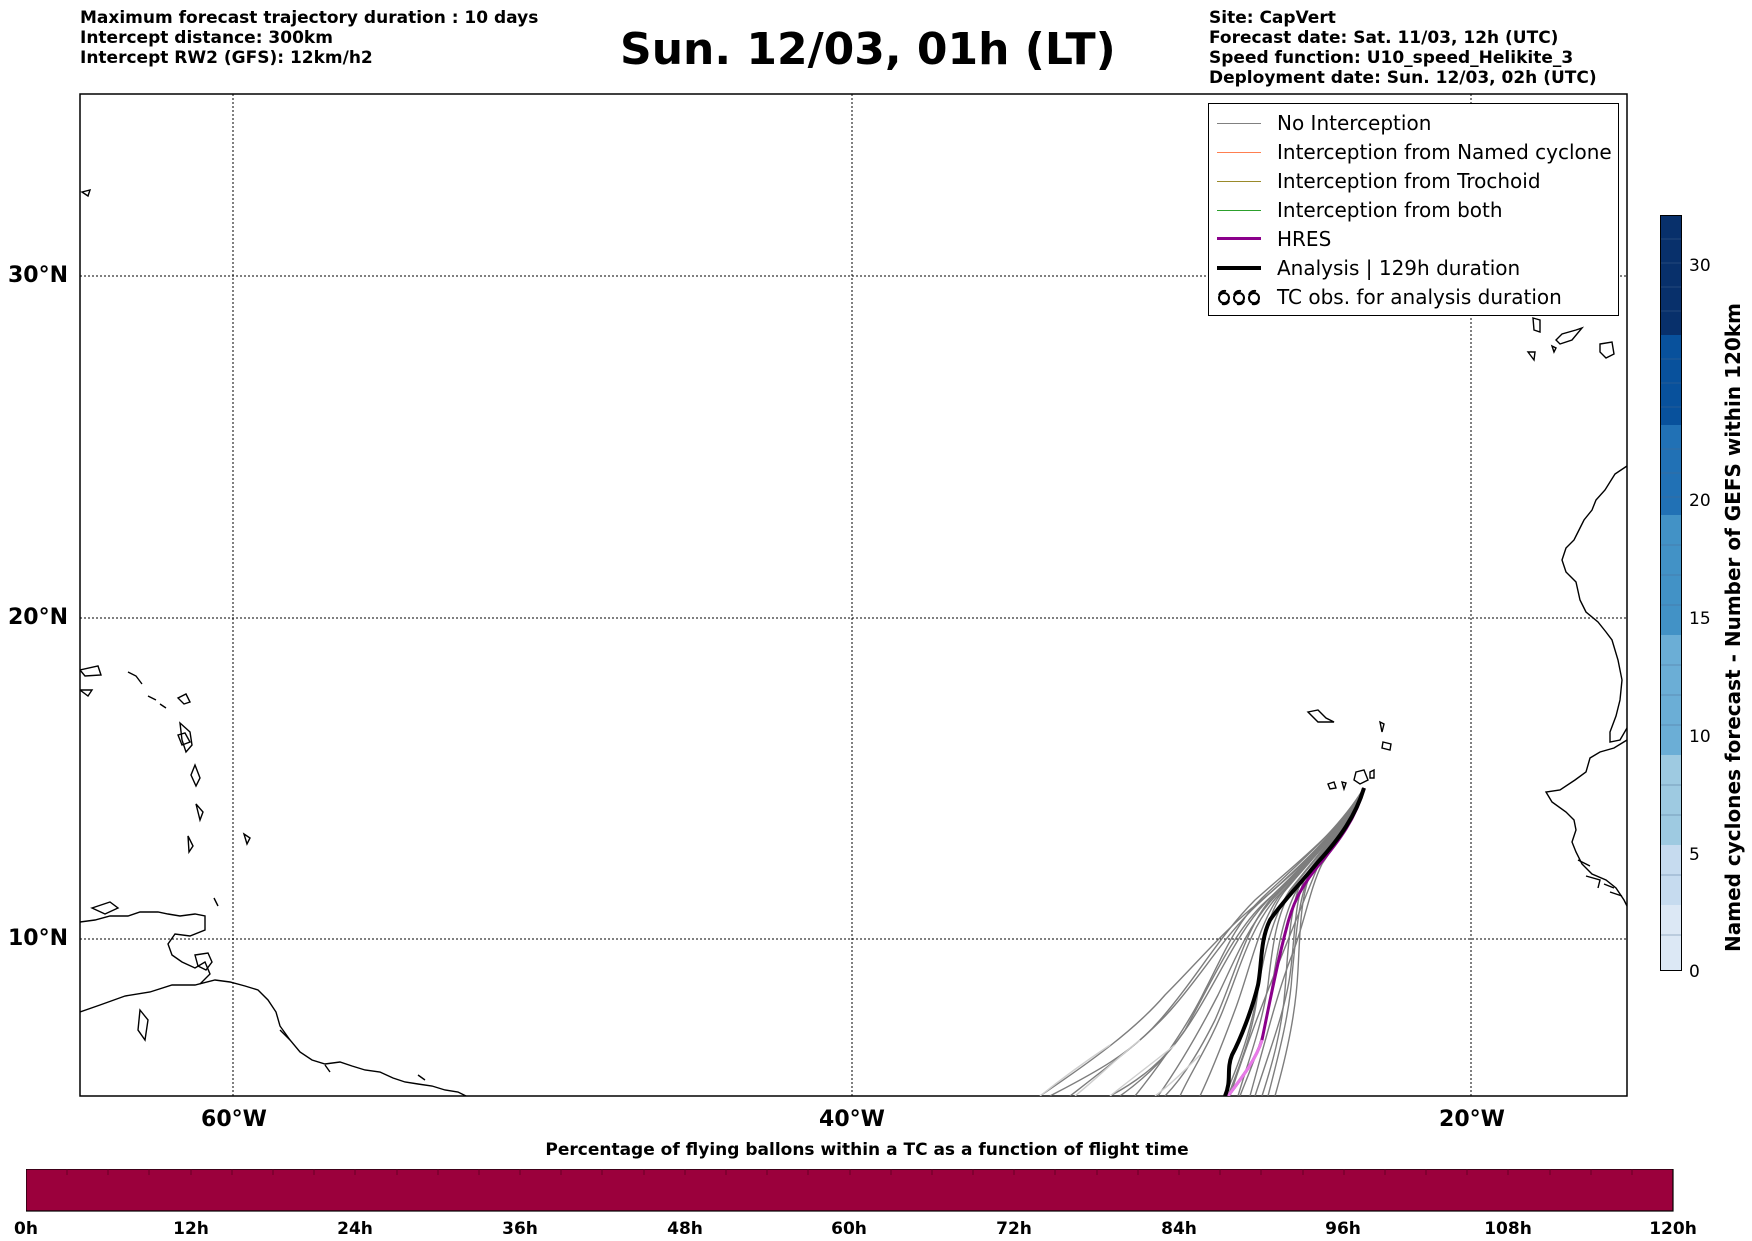 This screenshot has width=1752, height=1241. I want to click on trinidad, so click(203, 961).